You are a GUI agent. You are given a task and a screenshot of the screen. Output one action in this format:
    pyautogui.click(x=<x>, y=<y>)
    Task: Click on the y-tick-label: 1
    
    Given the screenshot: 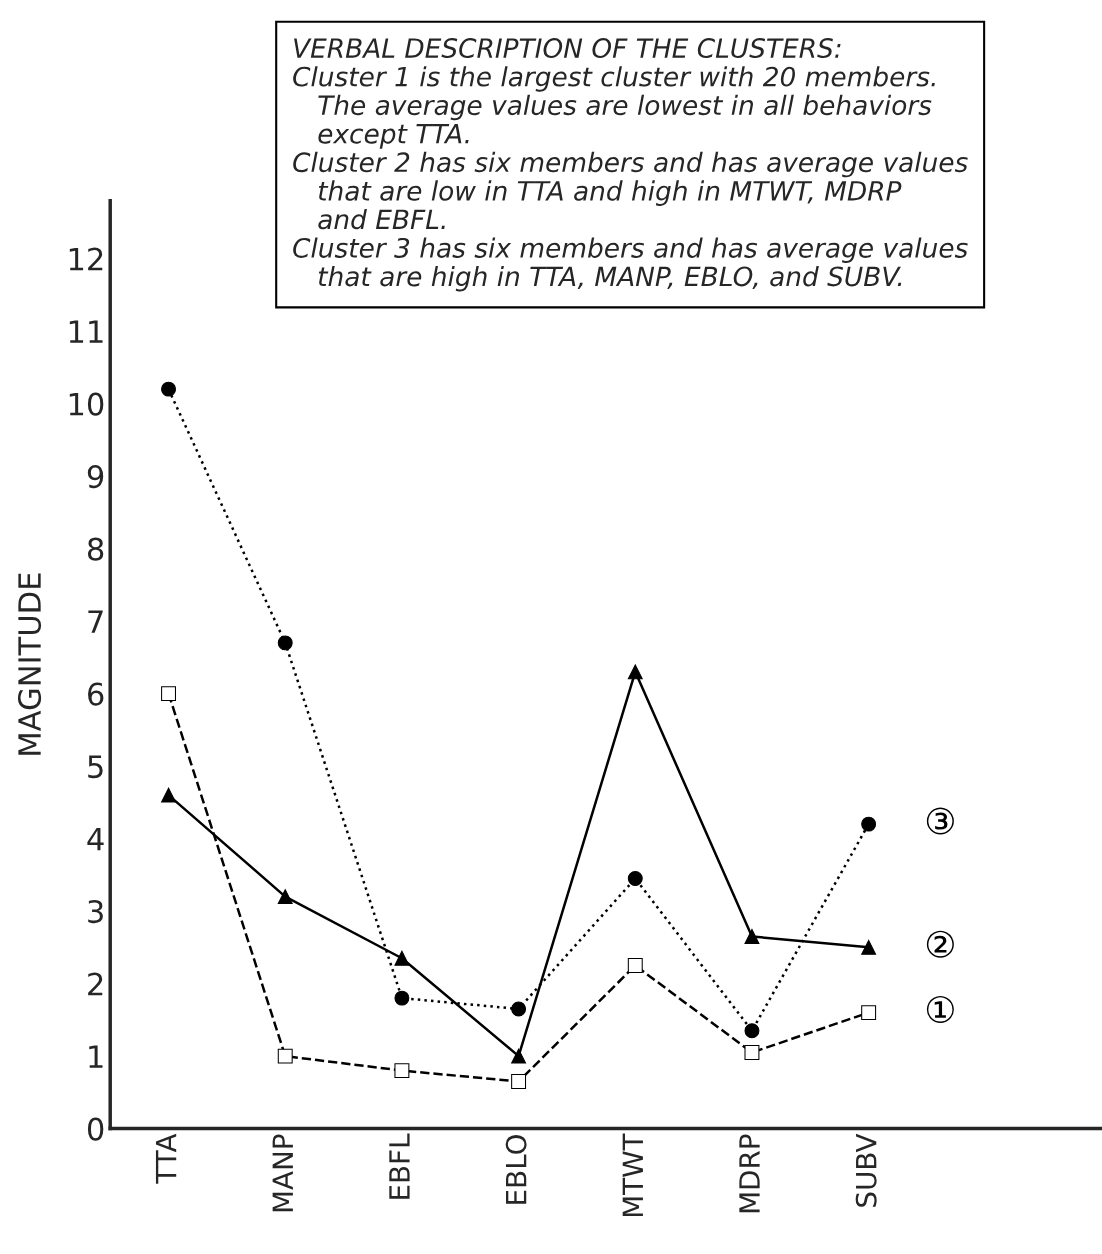 What is the action you would take?
    pyautogui.click(x=96, y=1056)
    